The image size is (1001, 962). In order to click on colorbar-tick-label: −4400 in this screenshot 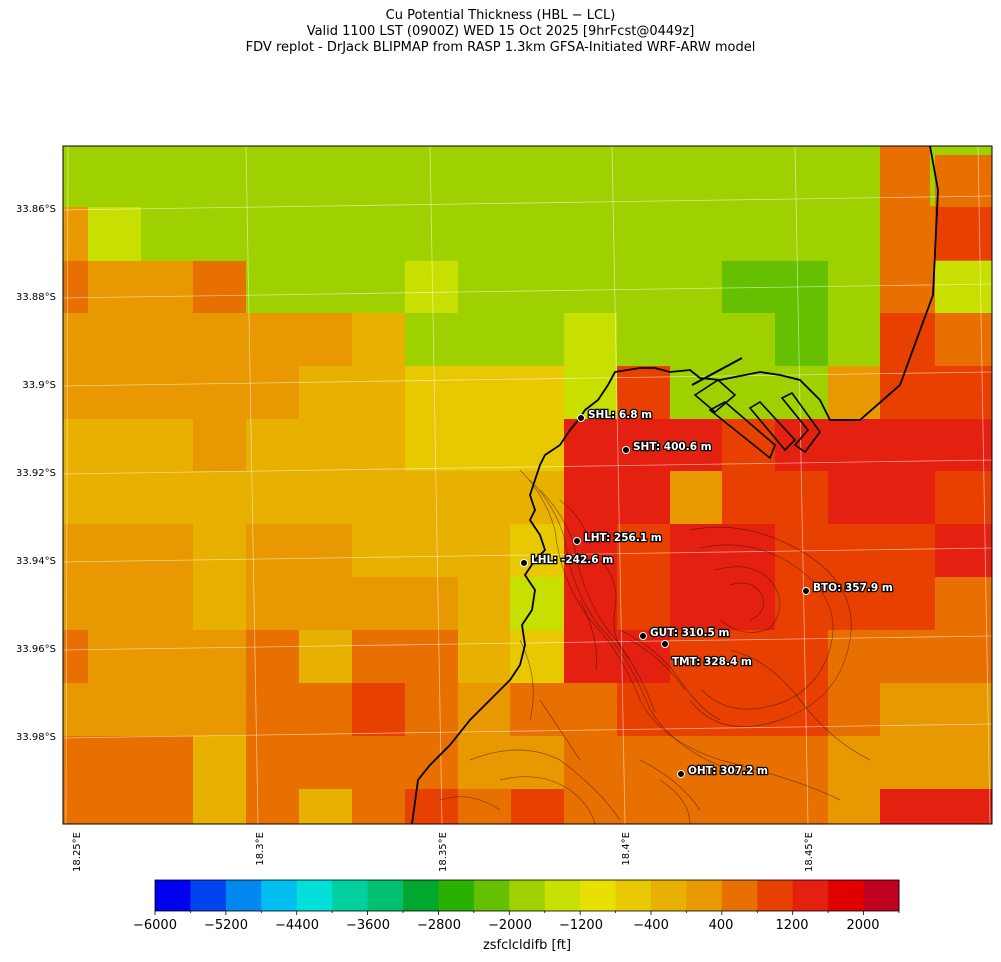, I will do `click(297, 925)`.